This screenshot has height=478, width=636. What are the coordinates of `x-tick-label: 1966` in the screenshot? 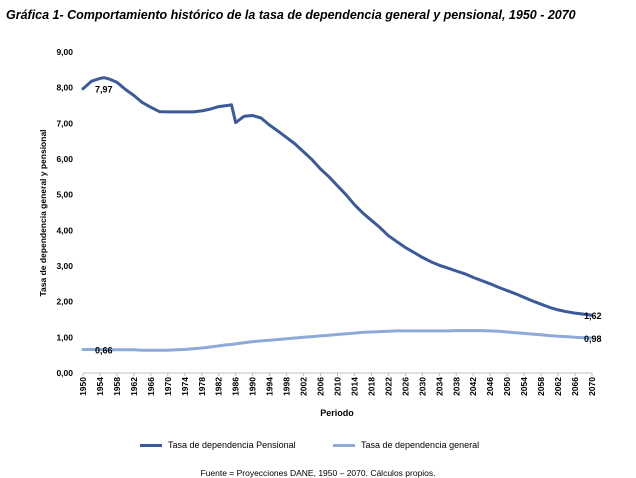 It's located at (151, 386).